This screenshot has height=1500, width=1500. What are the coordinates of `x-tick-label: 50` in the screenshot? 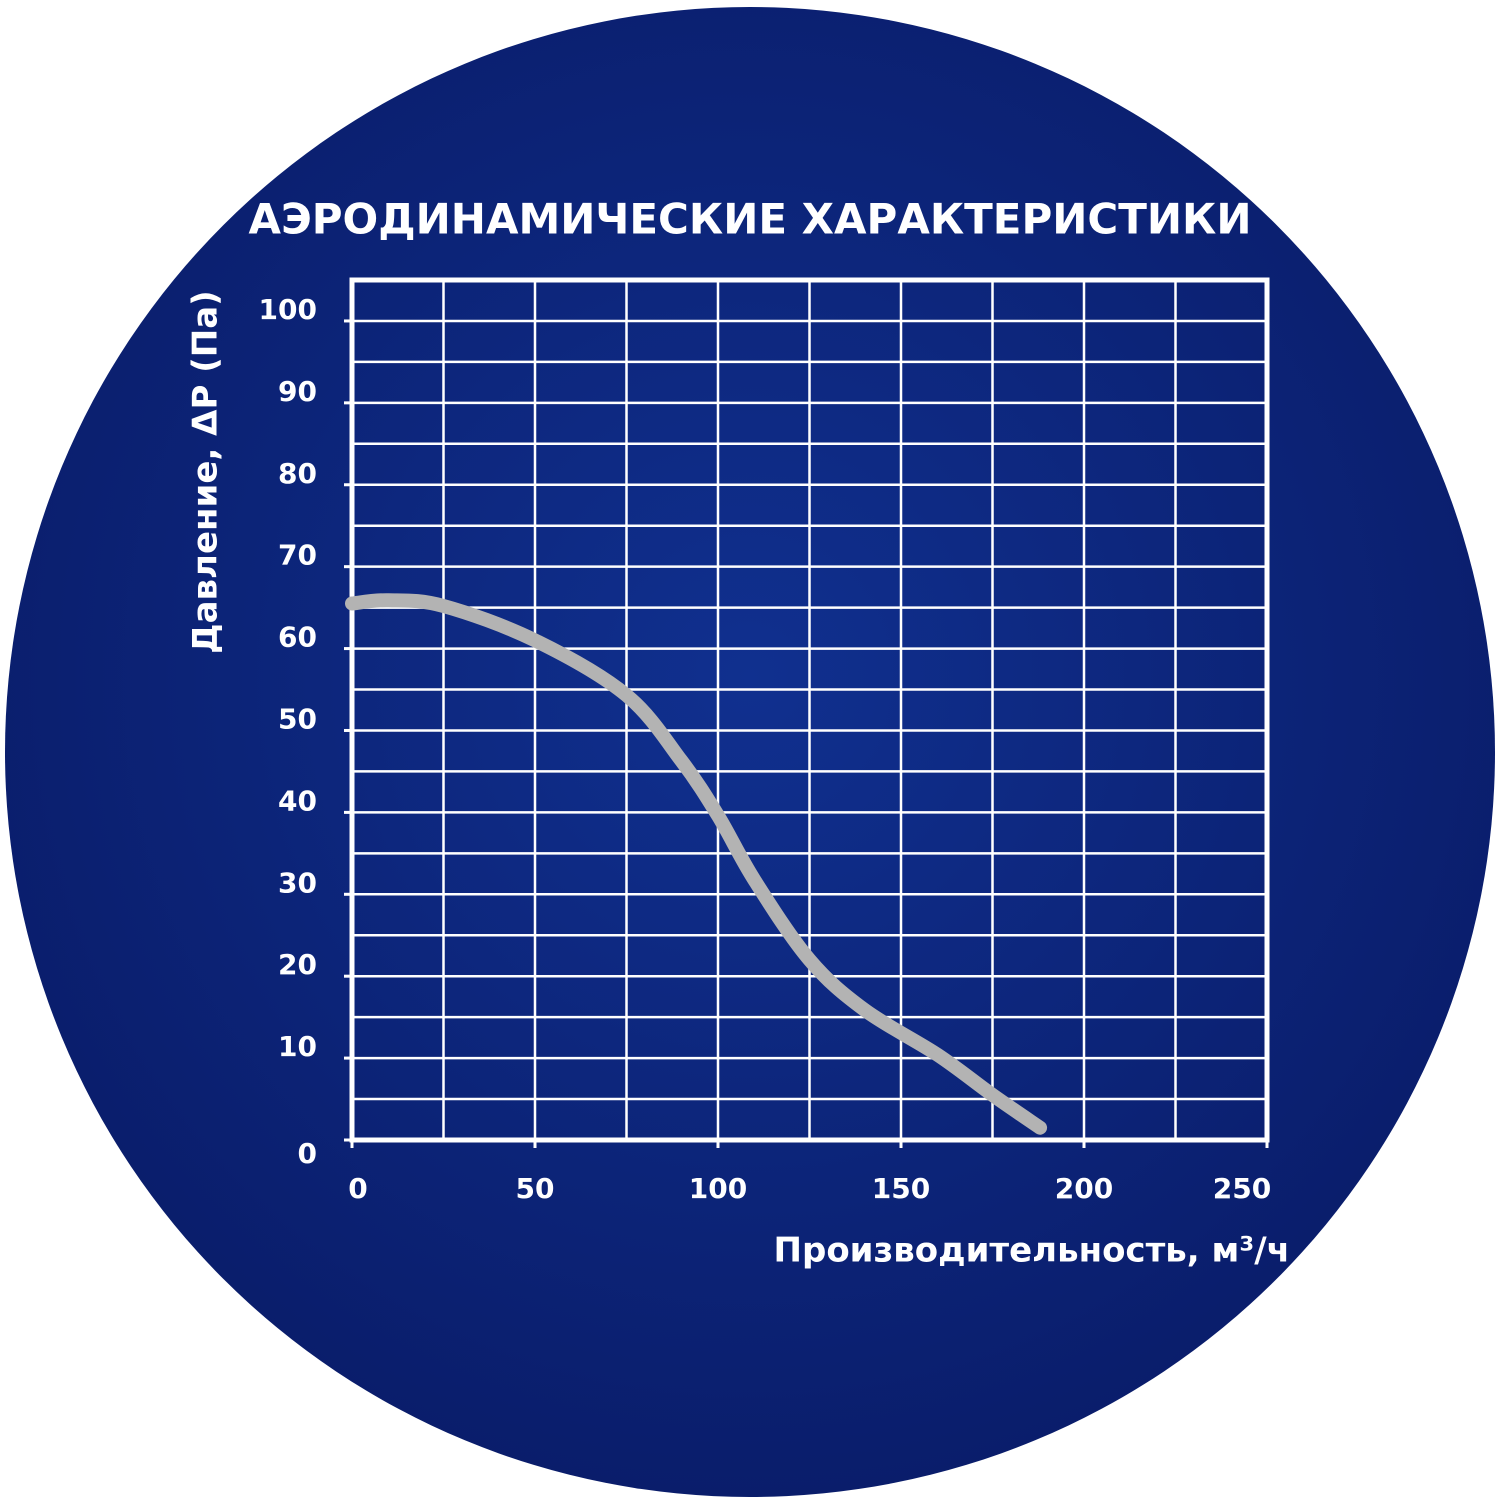 It's located at (535, 1188).